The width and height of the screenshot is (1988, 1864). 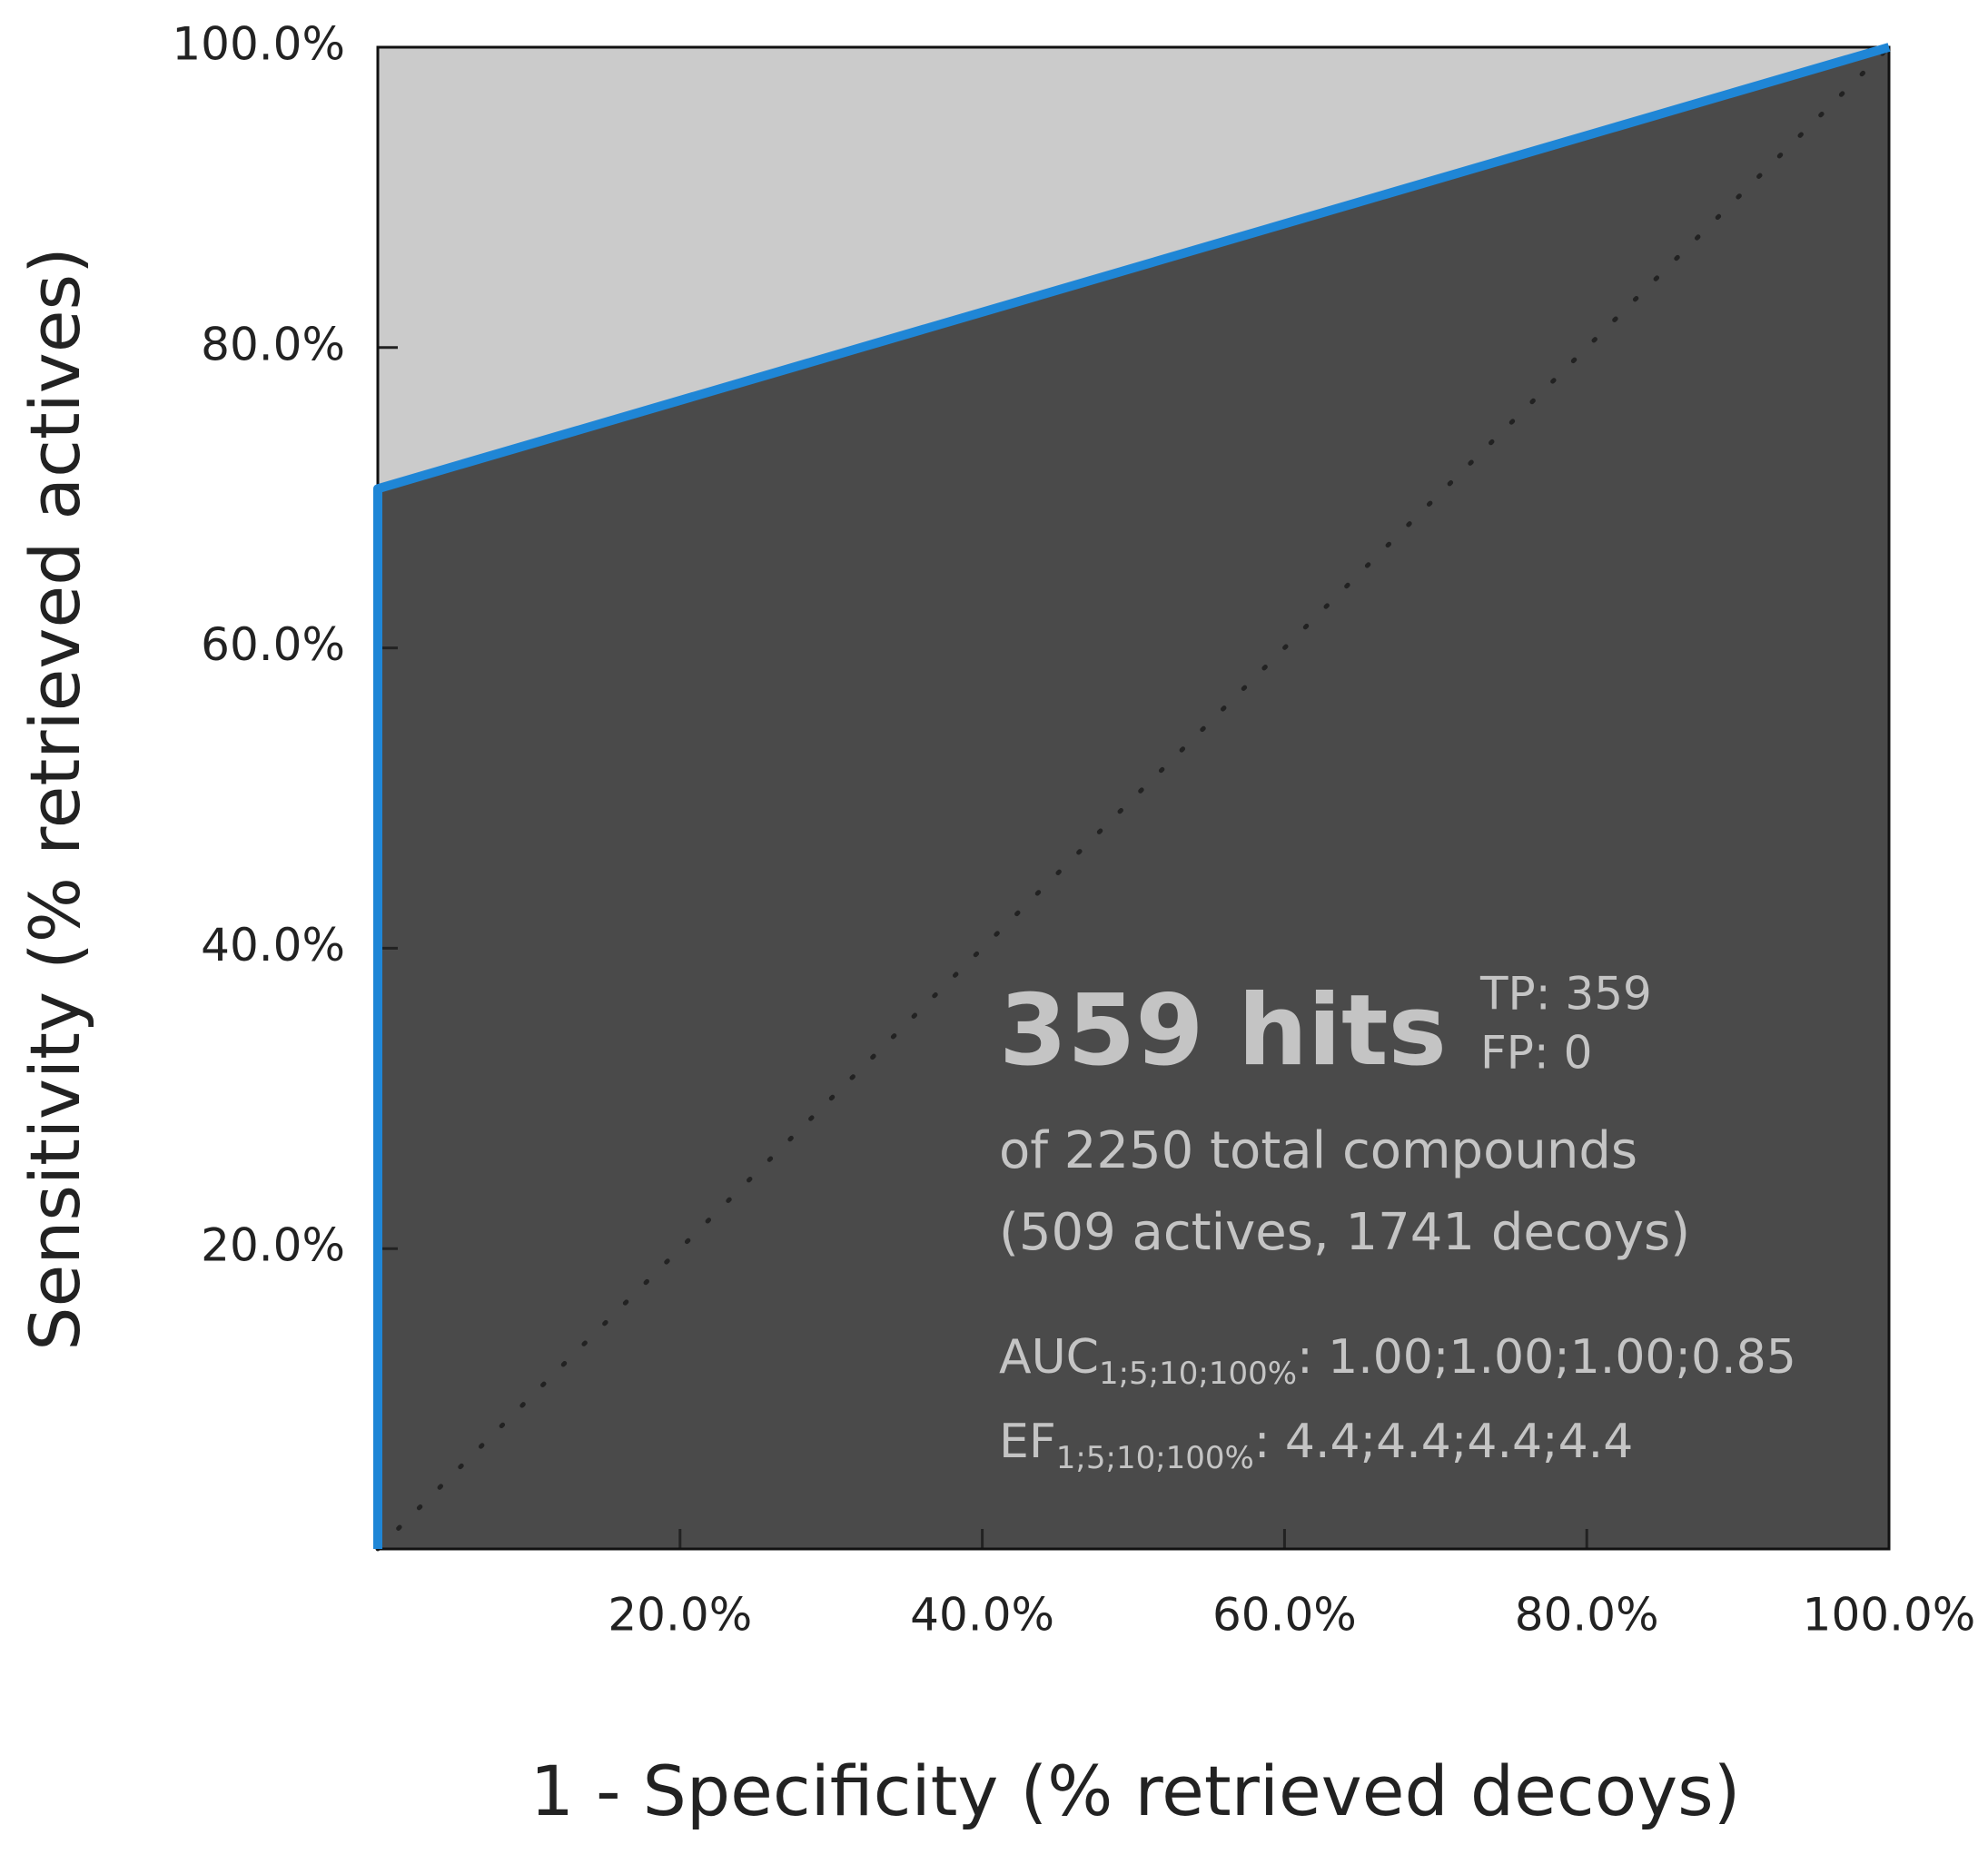 What do you see at coordinates (1344, 1233) in the screenshot?
I see `compound-breakdown: (509 actives, 1741 decoys)` at bounding box center [1344, 1233].